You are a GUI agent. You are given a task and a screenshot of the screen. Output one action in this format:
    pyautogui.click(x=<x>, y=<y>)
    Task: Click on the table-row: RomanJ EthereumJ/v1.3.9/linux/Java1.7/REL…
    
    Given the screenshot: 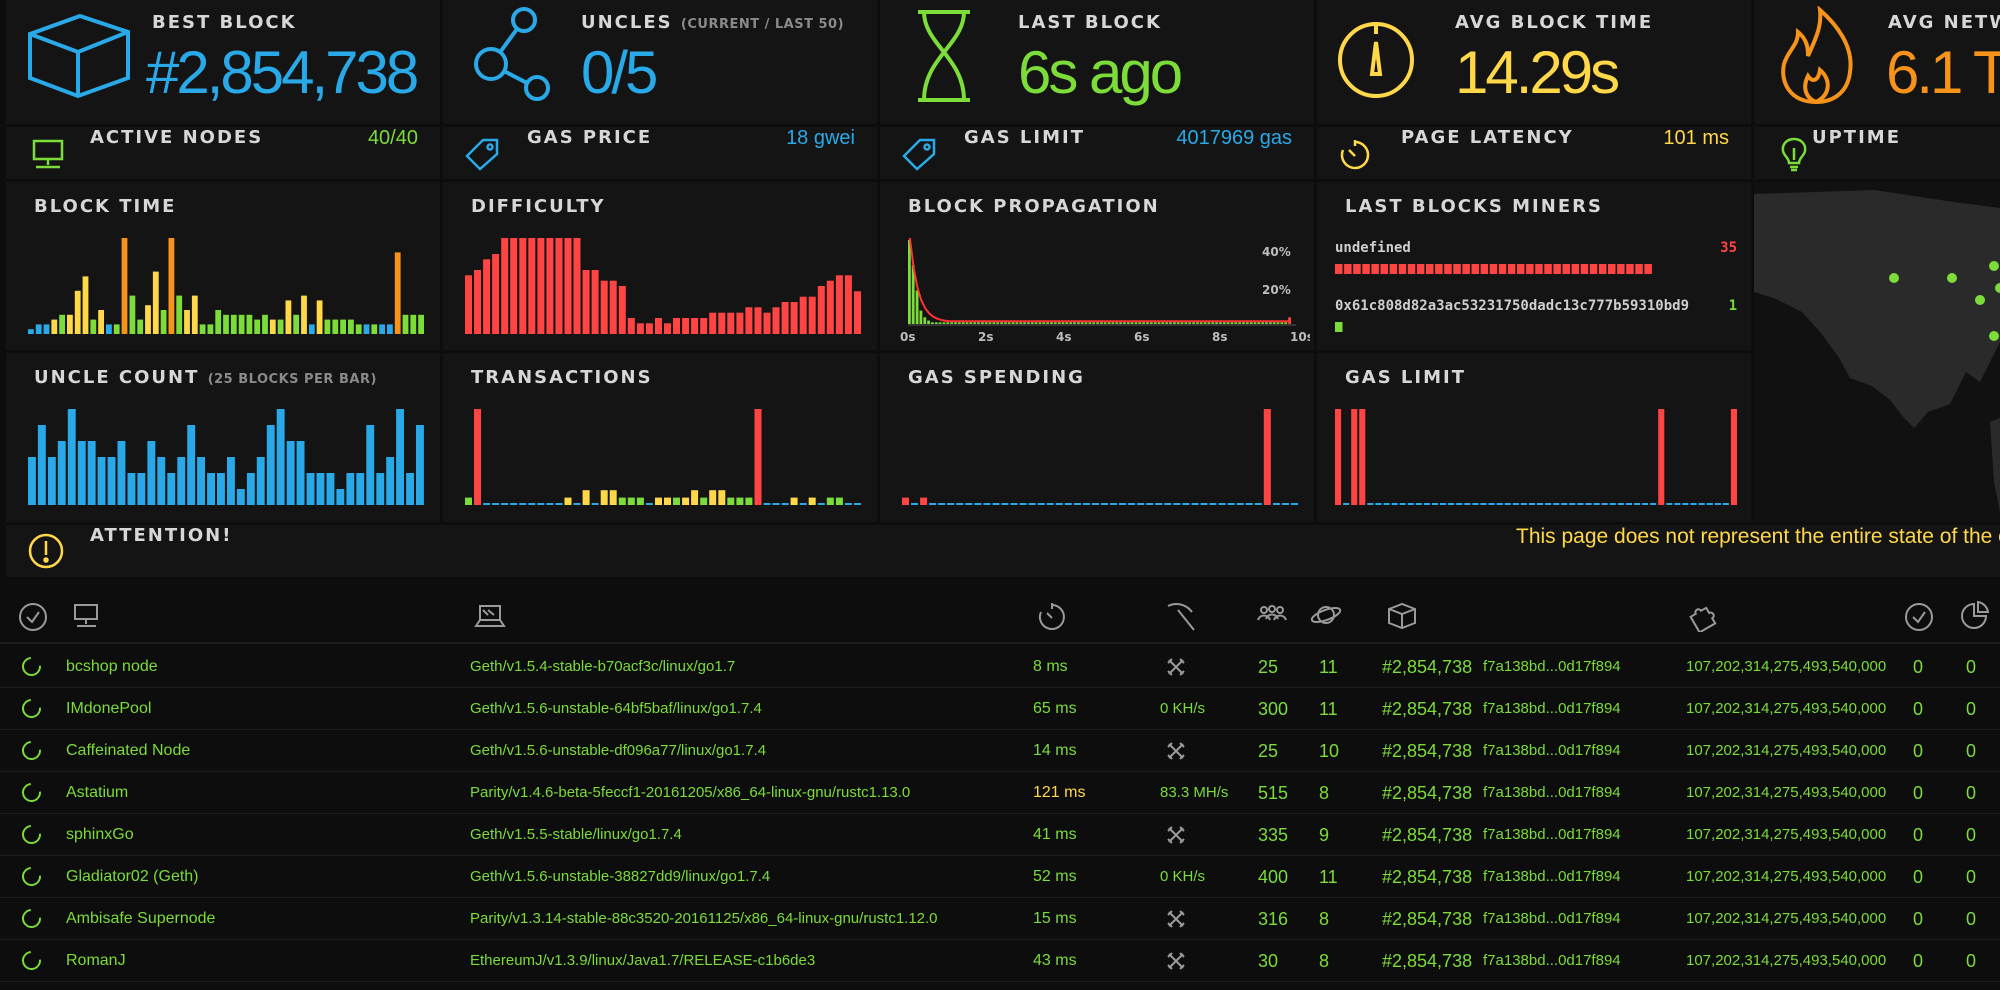 What is the action you would take?
    pyautogui.click(x=1000, y=961)
    